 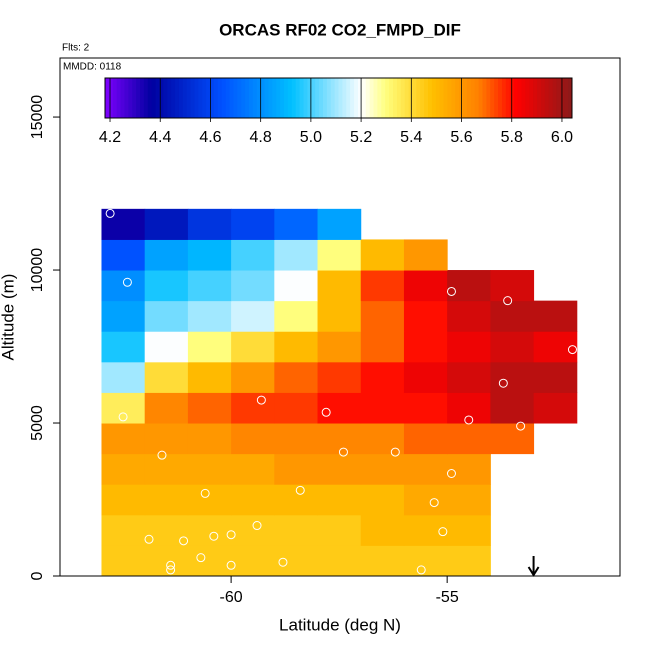 I want to click on colorbar-tick-label: 4.4, so click(x=160, y=137).